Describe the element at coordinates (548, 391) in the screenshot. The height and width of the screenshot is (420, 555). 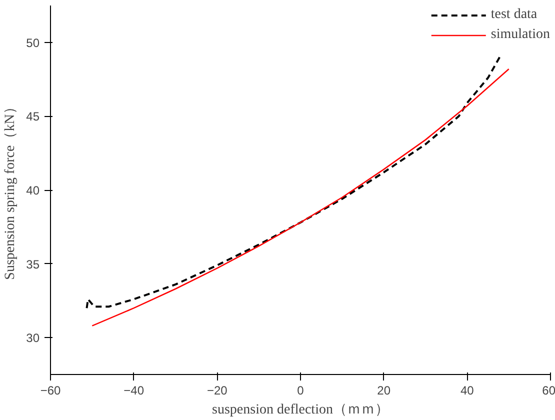
I see `x-tick-label: 60` at that location.